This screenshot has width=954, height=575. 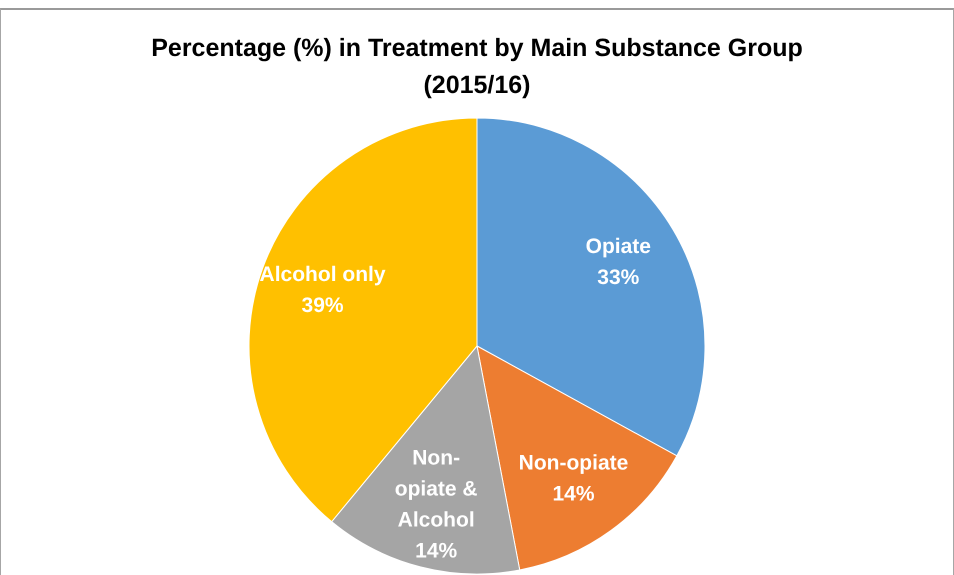 What do you see at coordinates (436, 489) in the screenshot?
I see `slice-label: Non-opiate & Alcohol` at bounding box center [436, 489].